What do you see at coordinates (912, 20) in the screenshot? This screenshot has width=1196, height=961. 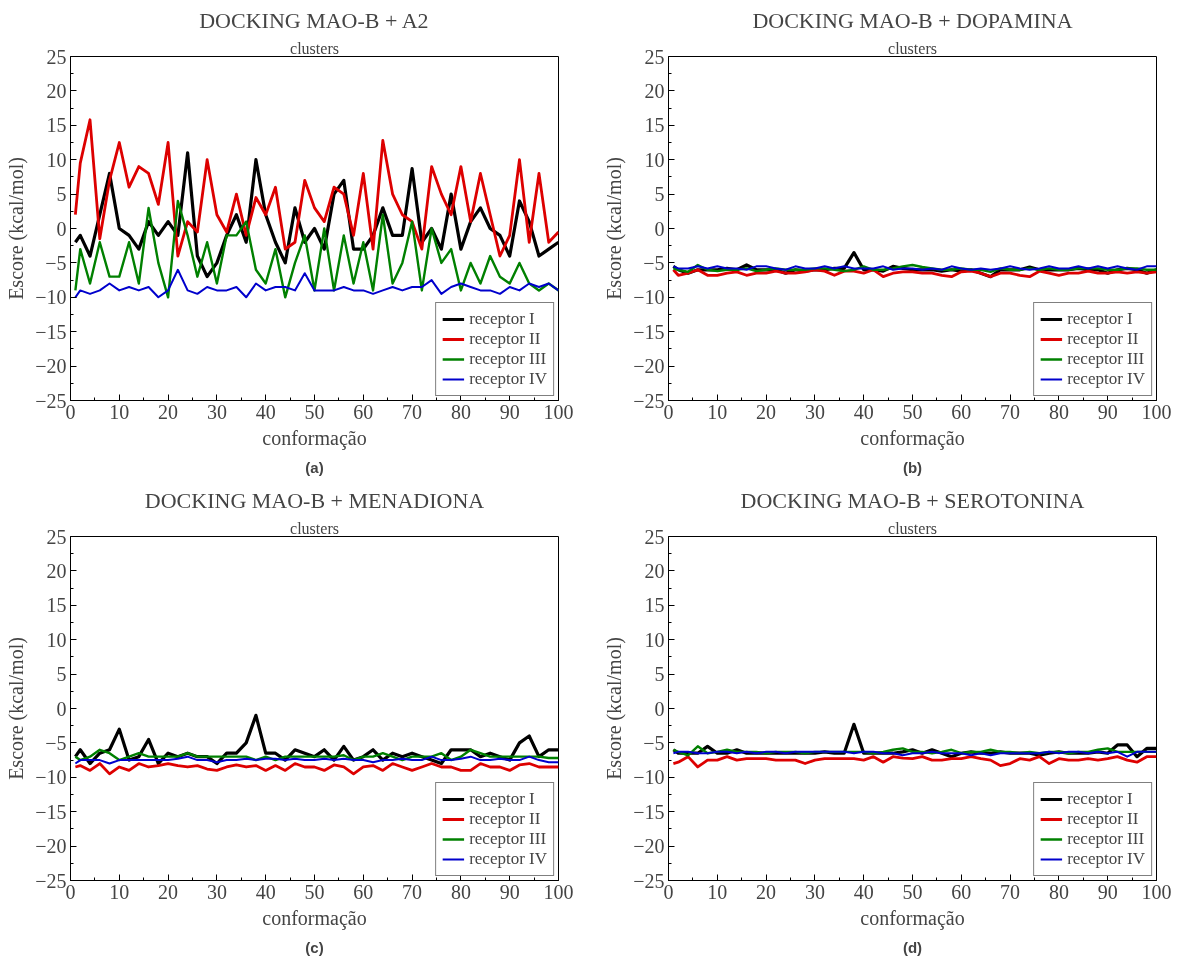 I see `chart-title: DOCKING MAO-B + DOPAMINA` at bounding box center [912, 20].